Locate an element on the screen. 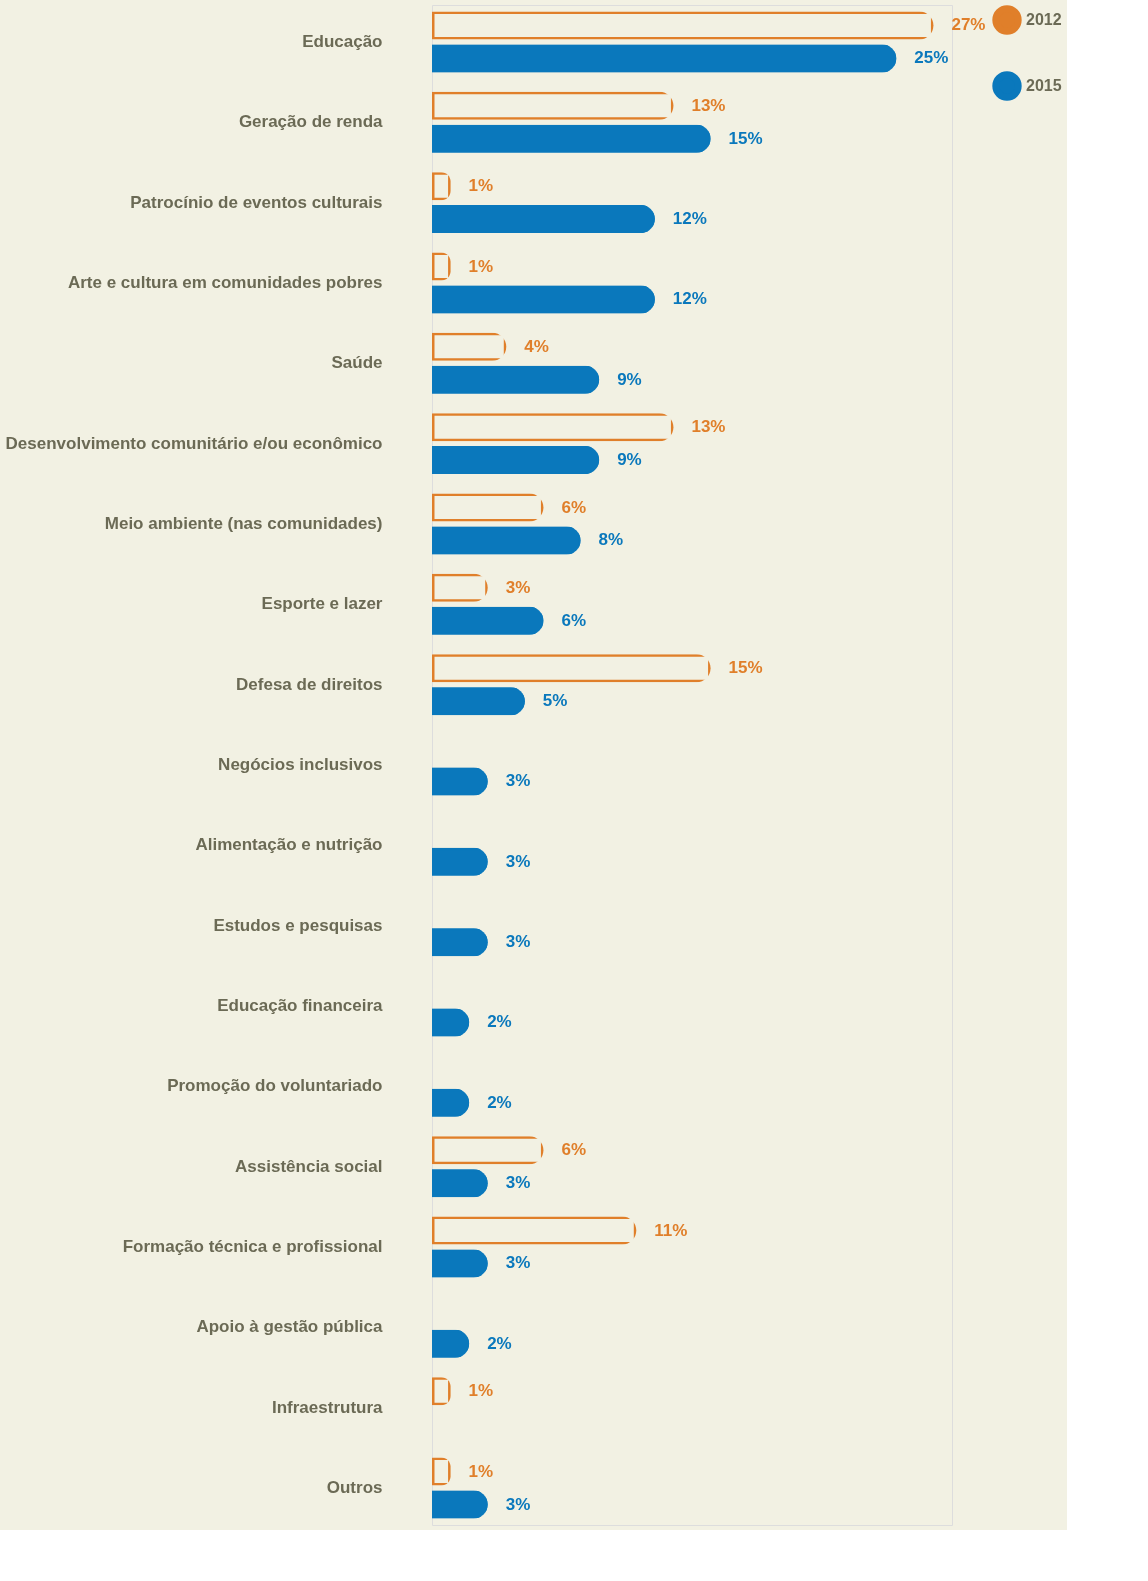 Image resolution: width=1148 pixels, height=1581 pixels. y-tick-label: Promoção do voluntariado is located at coordinates (275, 1086).